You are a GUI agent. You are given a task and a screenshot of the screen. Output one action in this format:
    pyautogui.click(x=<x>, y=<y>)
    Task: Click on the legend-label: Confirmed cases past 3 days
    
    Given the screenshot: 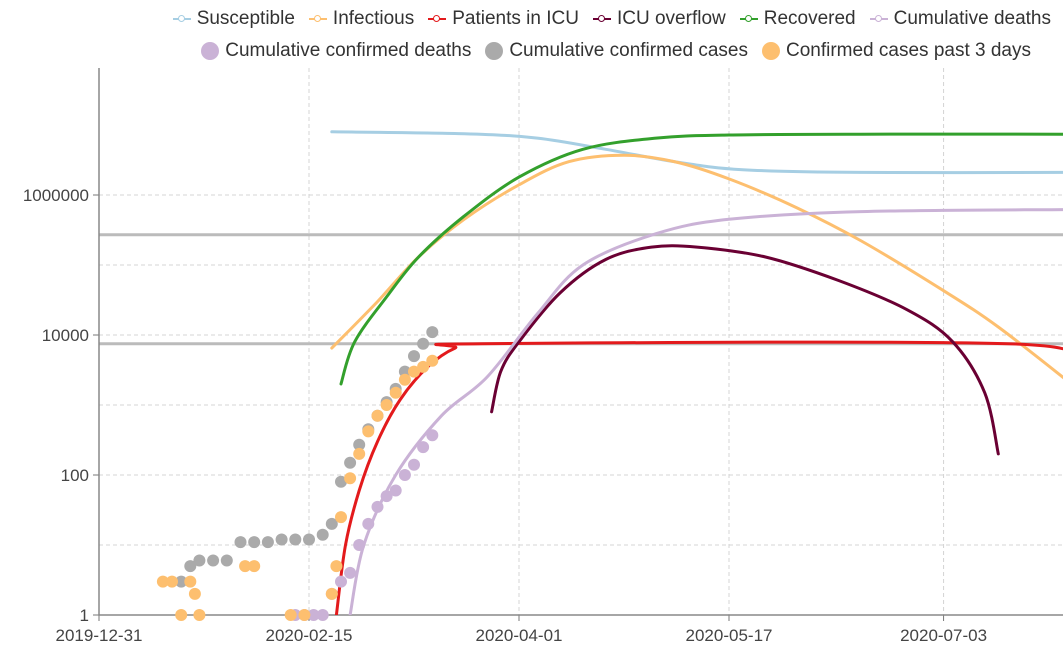 What is the action you would take?
    pyautogui.click(x=908, y=50)
    